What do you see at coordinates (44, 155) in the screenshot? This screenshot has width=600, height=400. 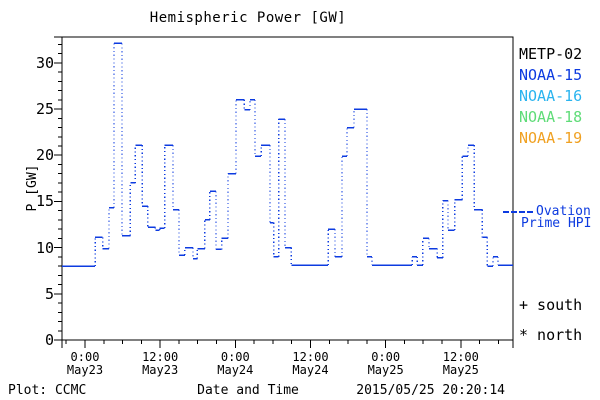 I see `y-tick-label: 20` at bounding box center [44, 155].